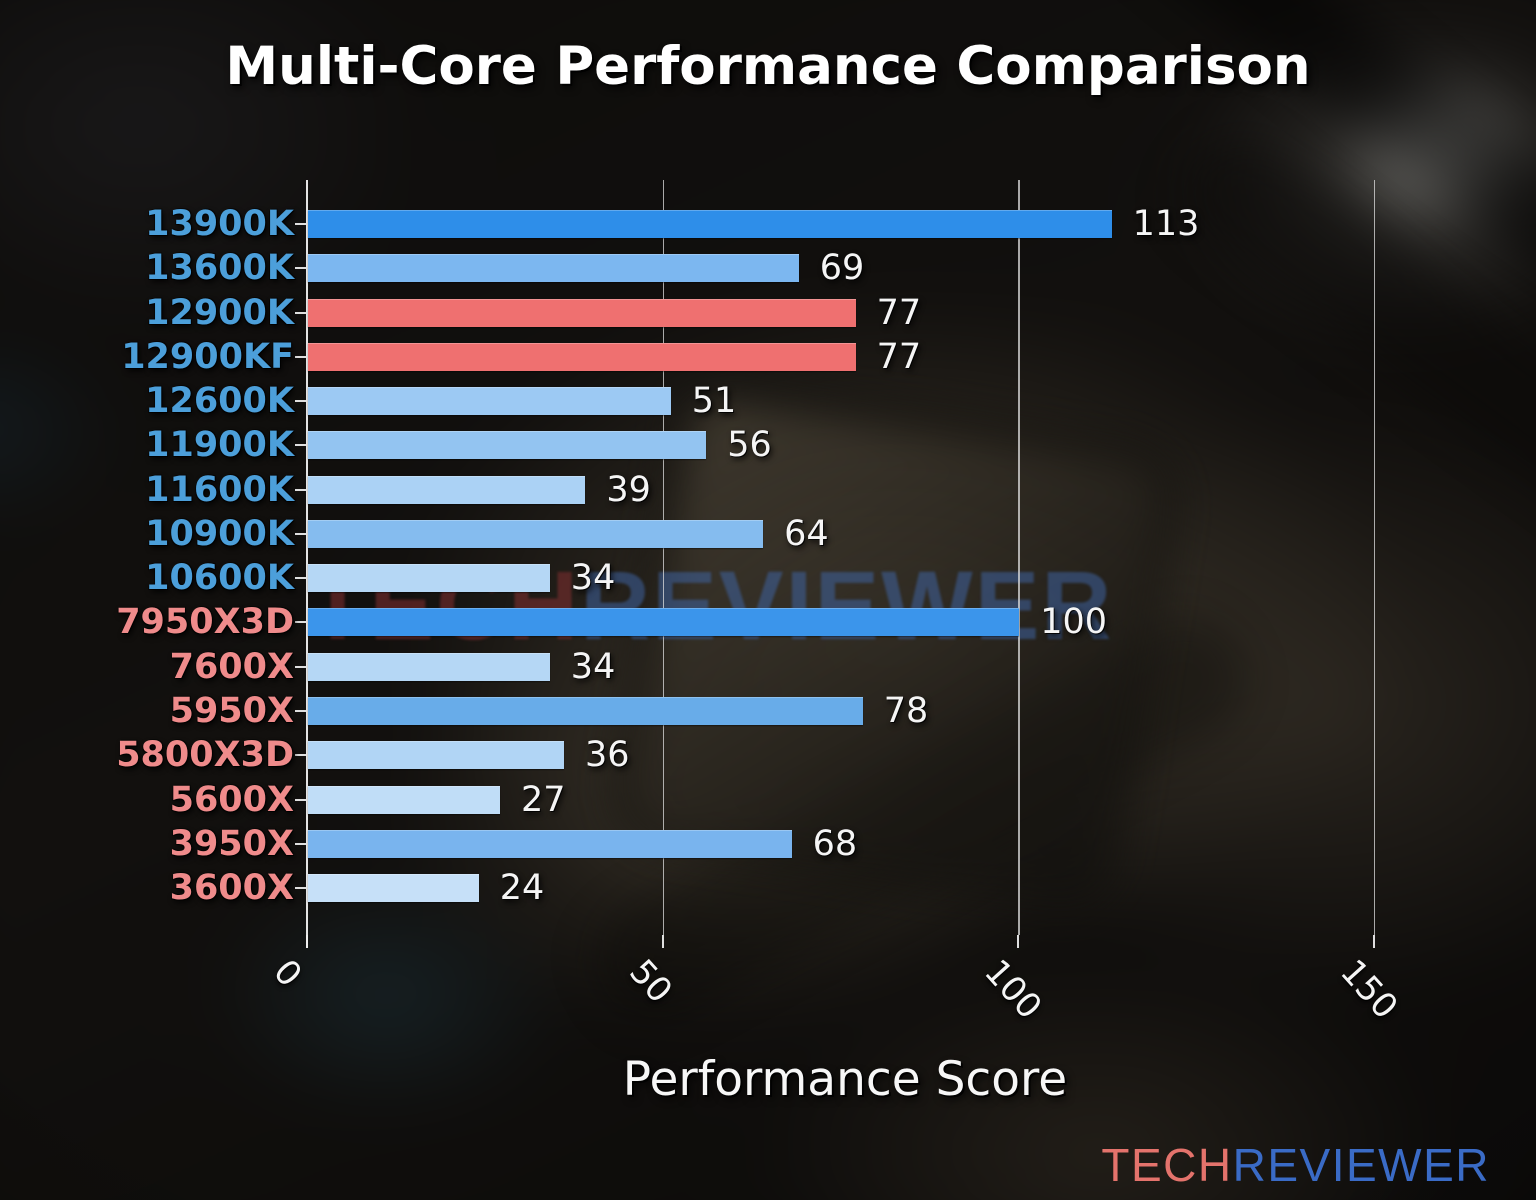 This screenshot has width=1536, height=1200. Describe the element at coordinates (768, 66) in the screenshot. I see `chart-title: Multi-Core Performance Comparison` at that location.